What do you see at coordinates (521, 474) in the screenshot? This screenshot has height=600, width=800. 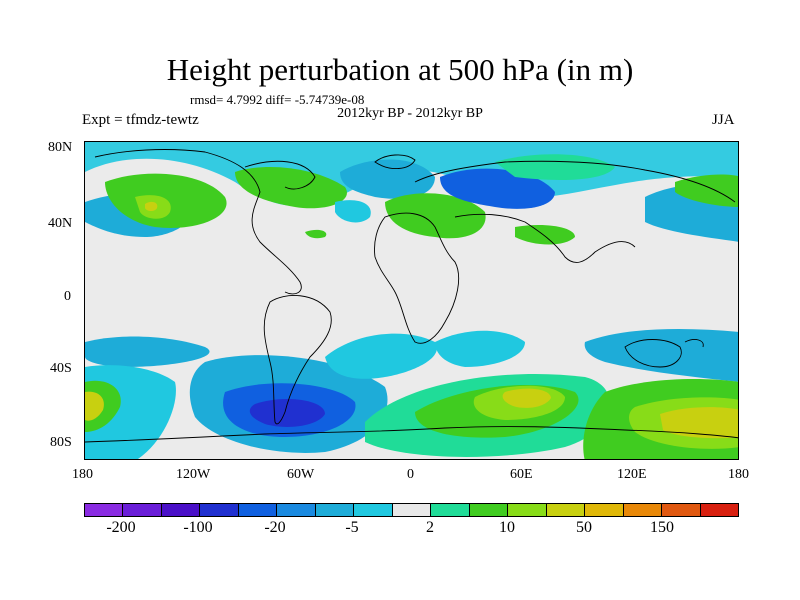 I see `lon-label-60e: 60E` at bounding box center [521, 474].